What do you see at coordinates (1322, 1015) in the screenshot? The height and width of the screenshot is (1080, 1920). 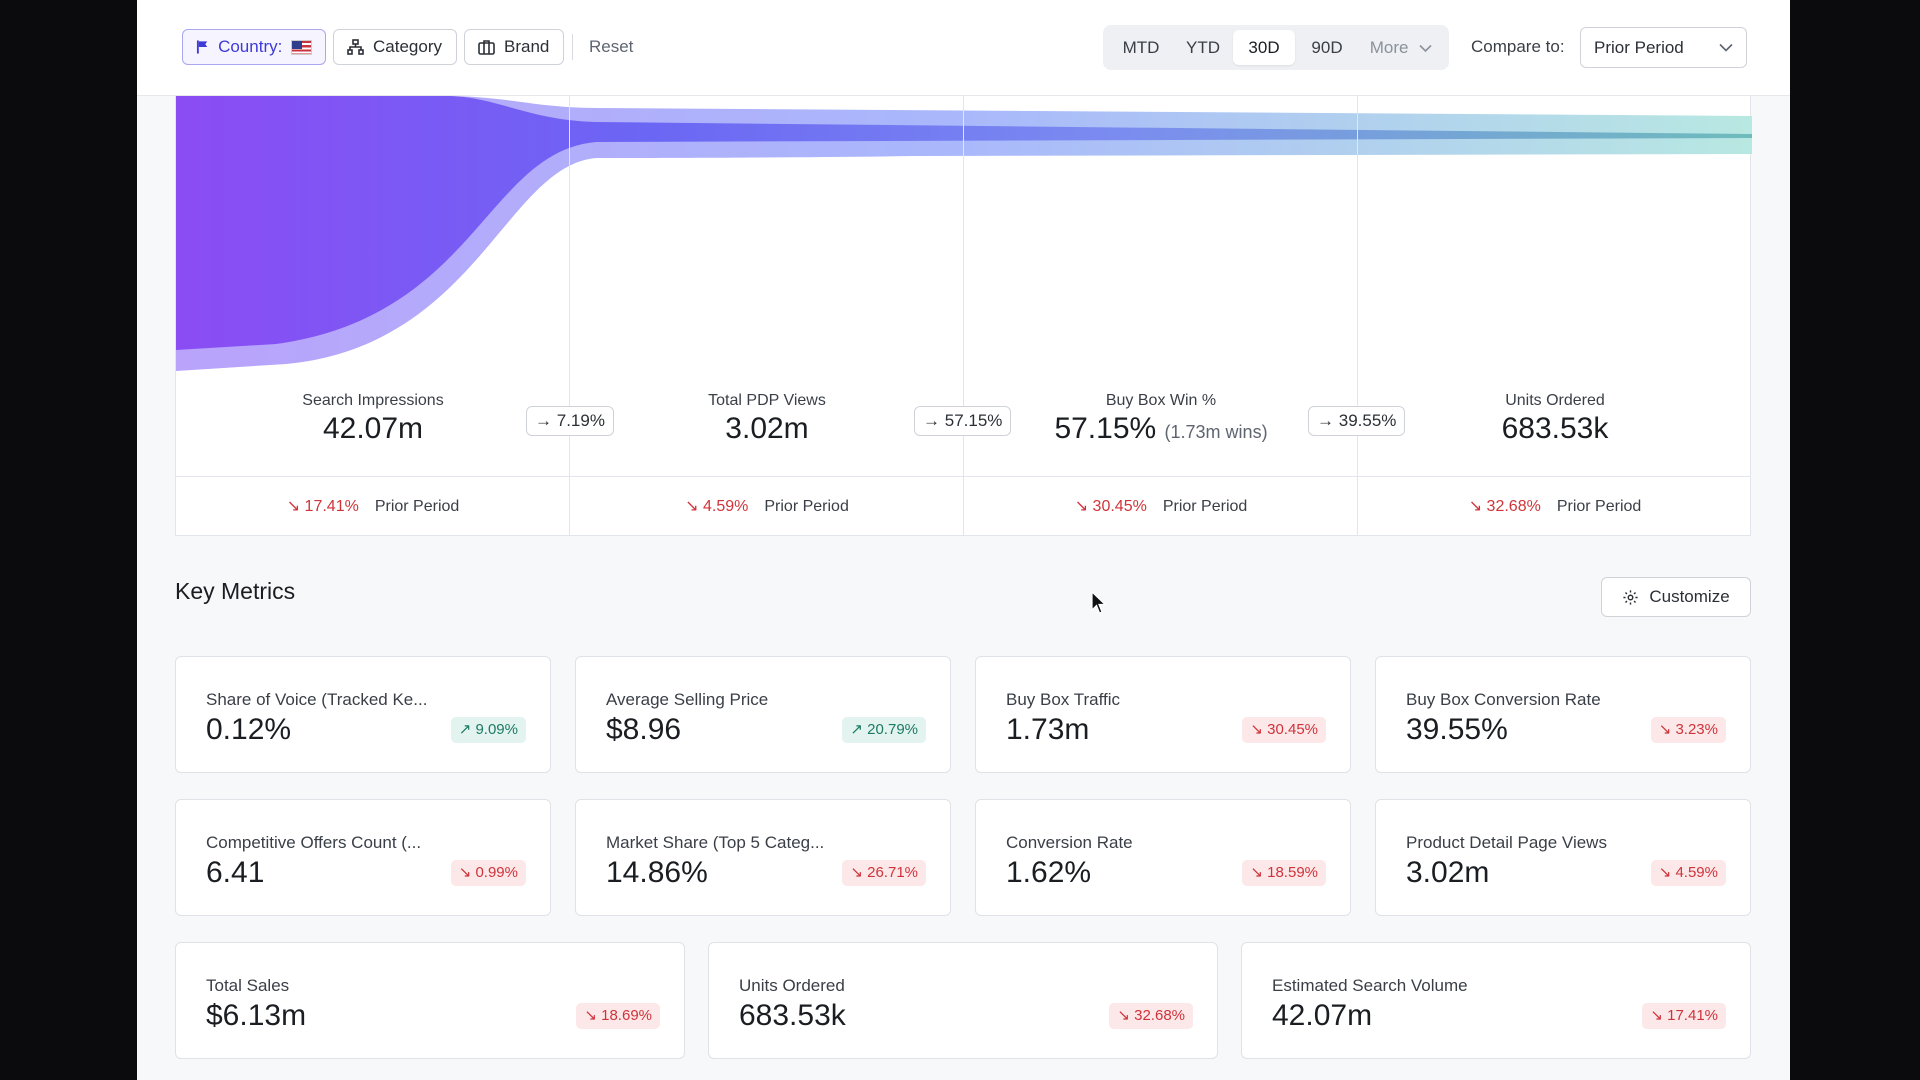 I see `metric-value: 42.07m` at bounding box center [1322, 1015].